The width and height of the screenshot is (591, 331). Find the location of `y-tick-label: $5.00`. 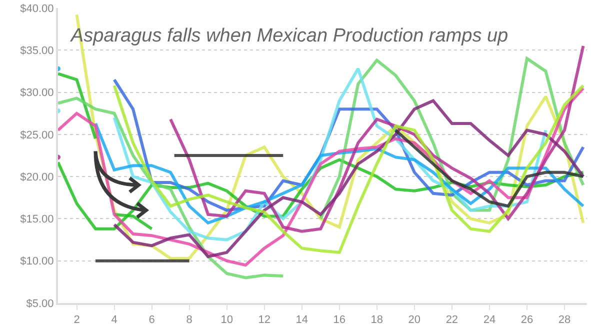

y-tick-label: $5.00 is located at coordinates (40, 304).